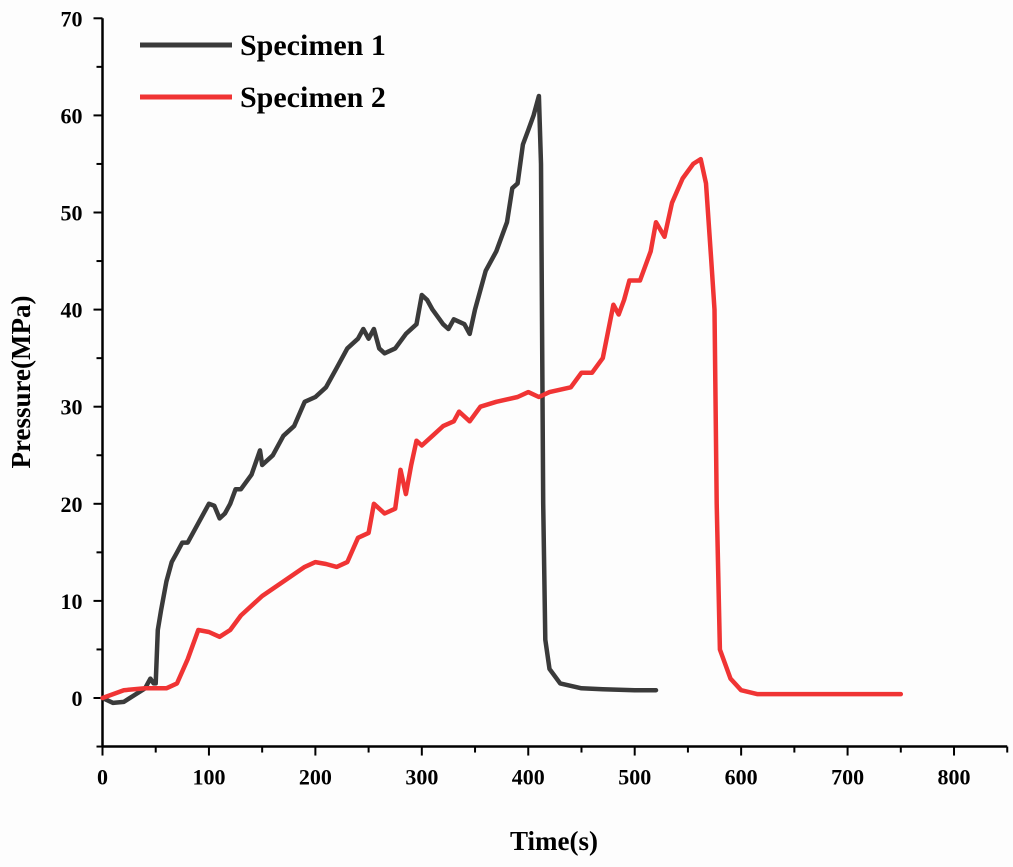 This screenshot has height=867, width=1013. Describe the element at coordinates (72, 213) in the screenshot. I see `y-tick-label: 50` at that location.